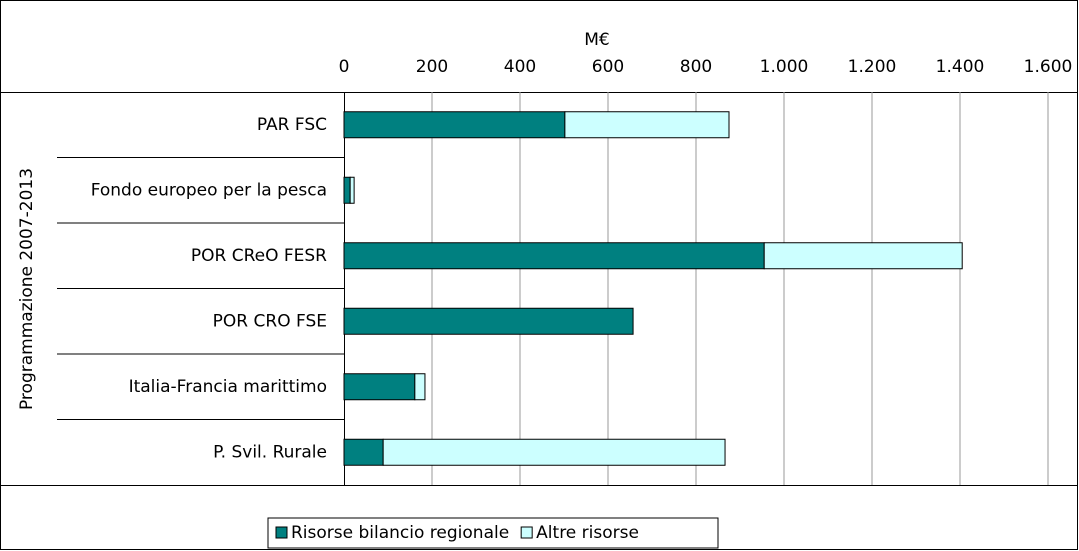  What do you see at coordinates (432, 67) in the screenshot?
I see `x-tick-label: 200` at bounding box center [432, 67].